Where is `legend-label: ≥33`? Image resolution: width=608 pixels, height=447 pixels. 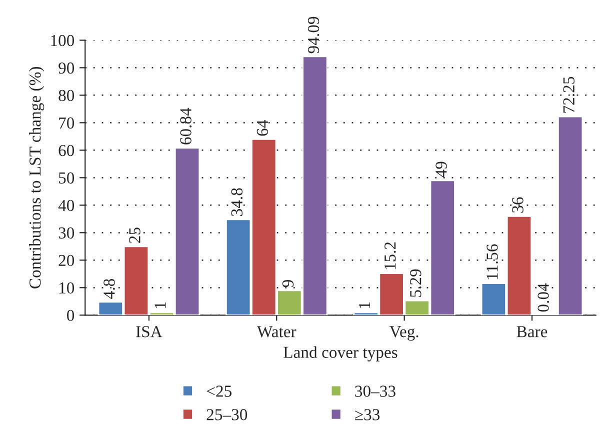 legend-label: ≥33 is located at coordinates (367, 414).